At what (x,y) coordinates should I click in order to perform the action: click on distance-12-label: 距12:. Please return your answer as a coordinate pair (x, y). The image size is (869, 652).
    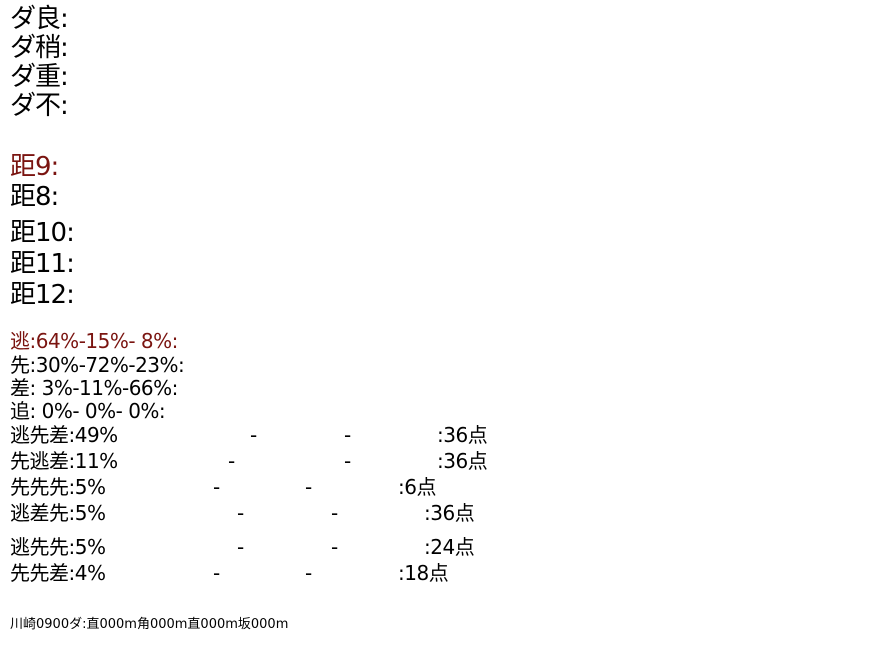
    Looking at the image, I should click on (42, 295).